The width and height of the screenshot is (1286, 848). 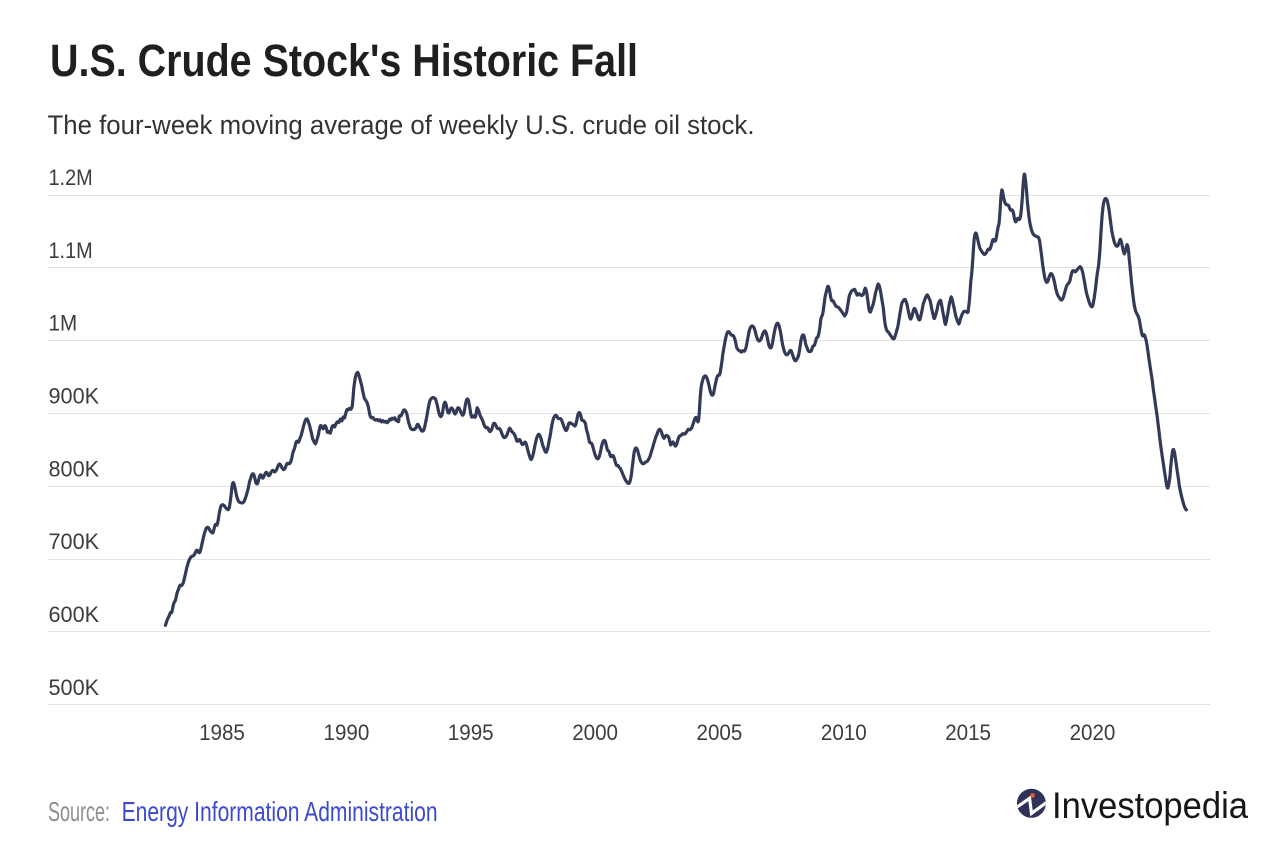 I want to click on svg-text: 1.1M, so click(x=71, y=250).